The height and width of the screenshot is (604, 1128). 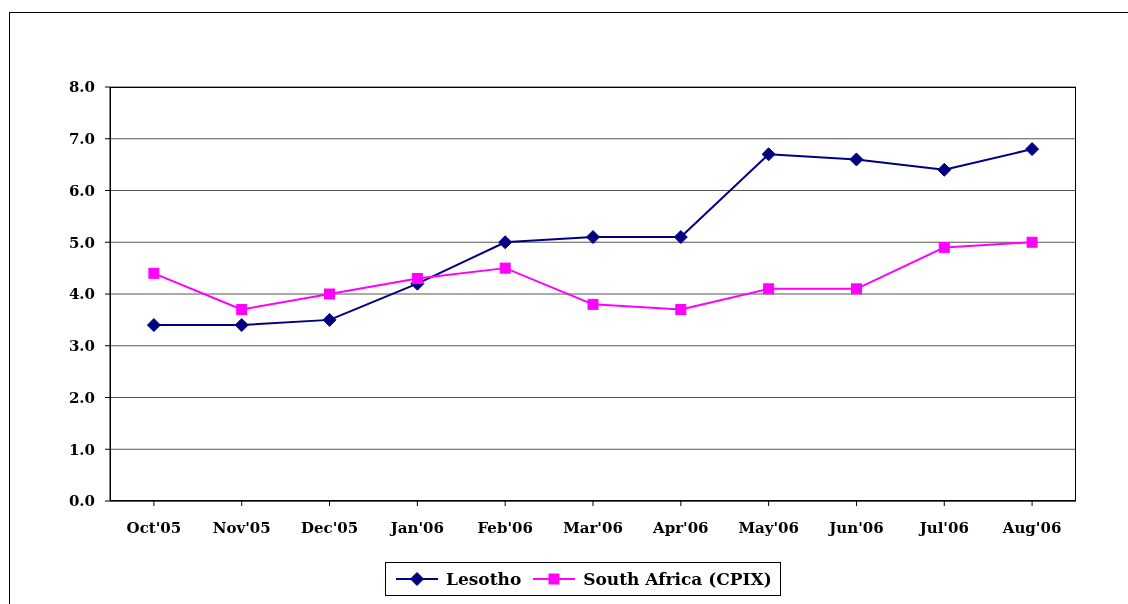 What do you see at coordinates (680, 527) in the screenshot?
I see `x-tick-label: Apr'06` at bounding box center [680, 527].